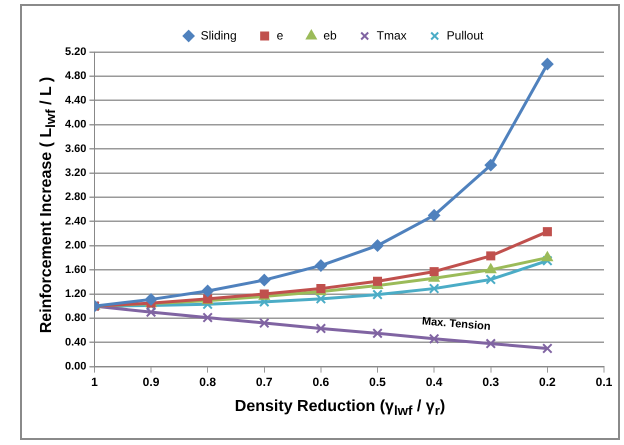  I want to click on y-tick-label: 2.80, so click(75, 197).